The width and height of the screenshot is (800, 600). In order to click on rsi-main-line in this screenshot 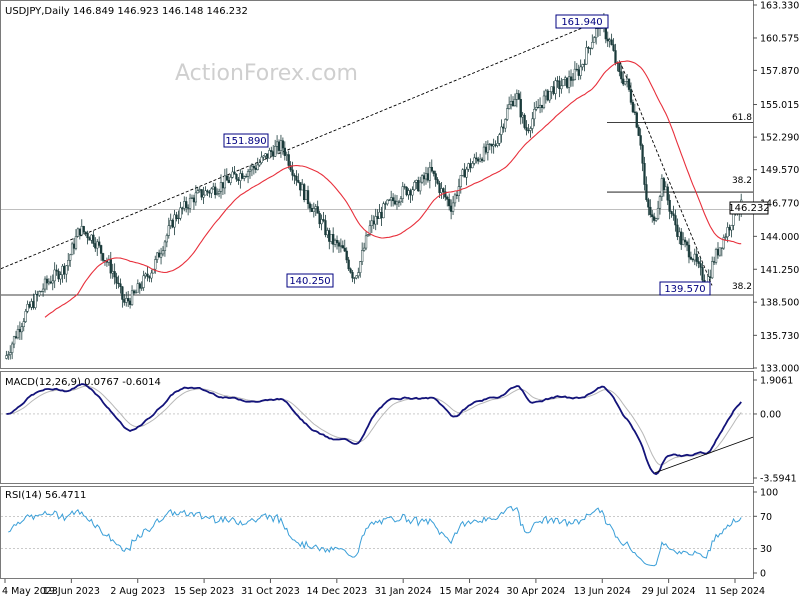, I will do `click(375, 536)`.